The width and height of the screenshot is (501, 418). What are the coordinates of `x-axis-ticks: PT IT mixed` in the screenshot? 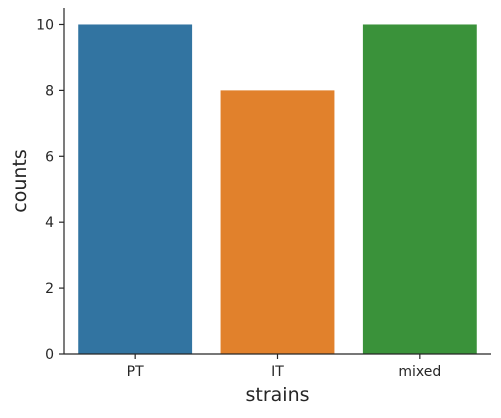 It's located at (284, 367).